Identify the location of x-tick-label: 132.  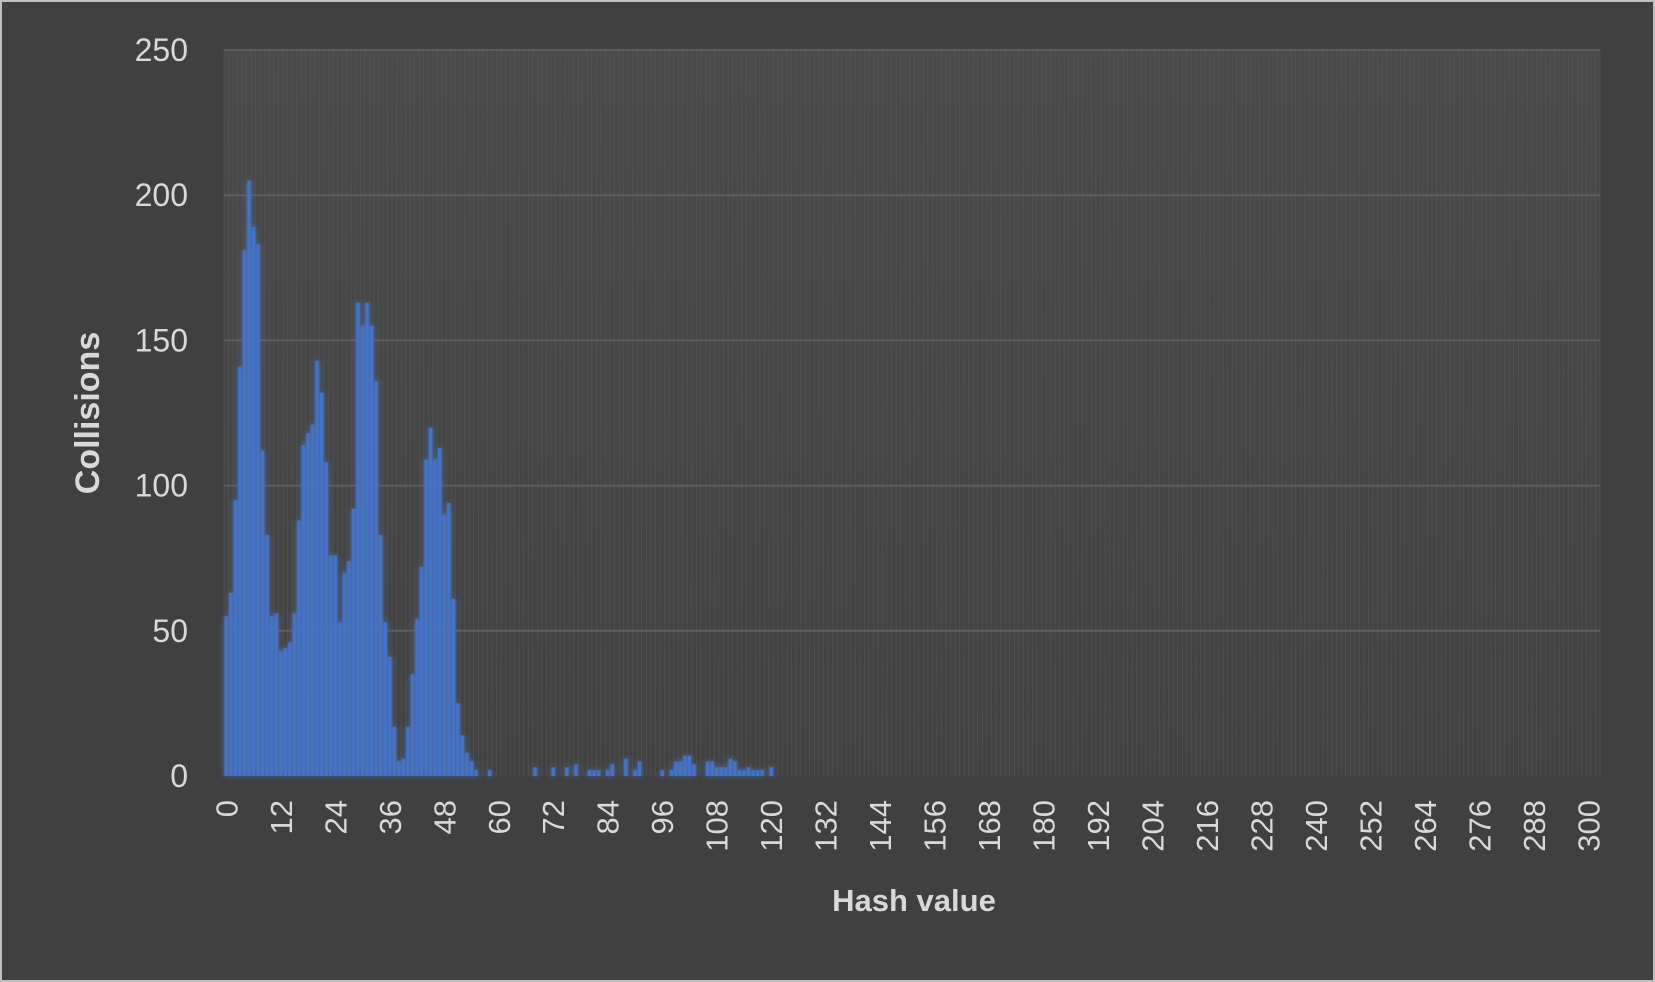
(826, 826).